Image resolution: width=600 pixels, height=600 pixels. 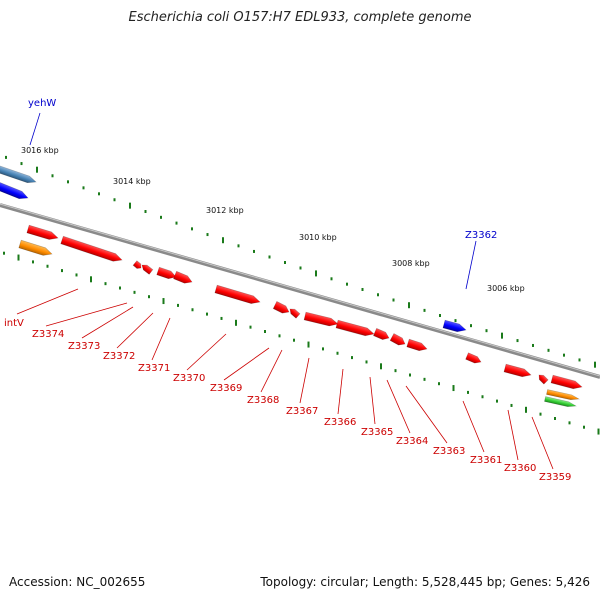 I want to click on gene-label: Z3359, so click(x=555, y=477).